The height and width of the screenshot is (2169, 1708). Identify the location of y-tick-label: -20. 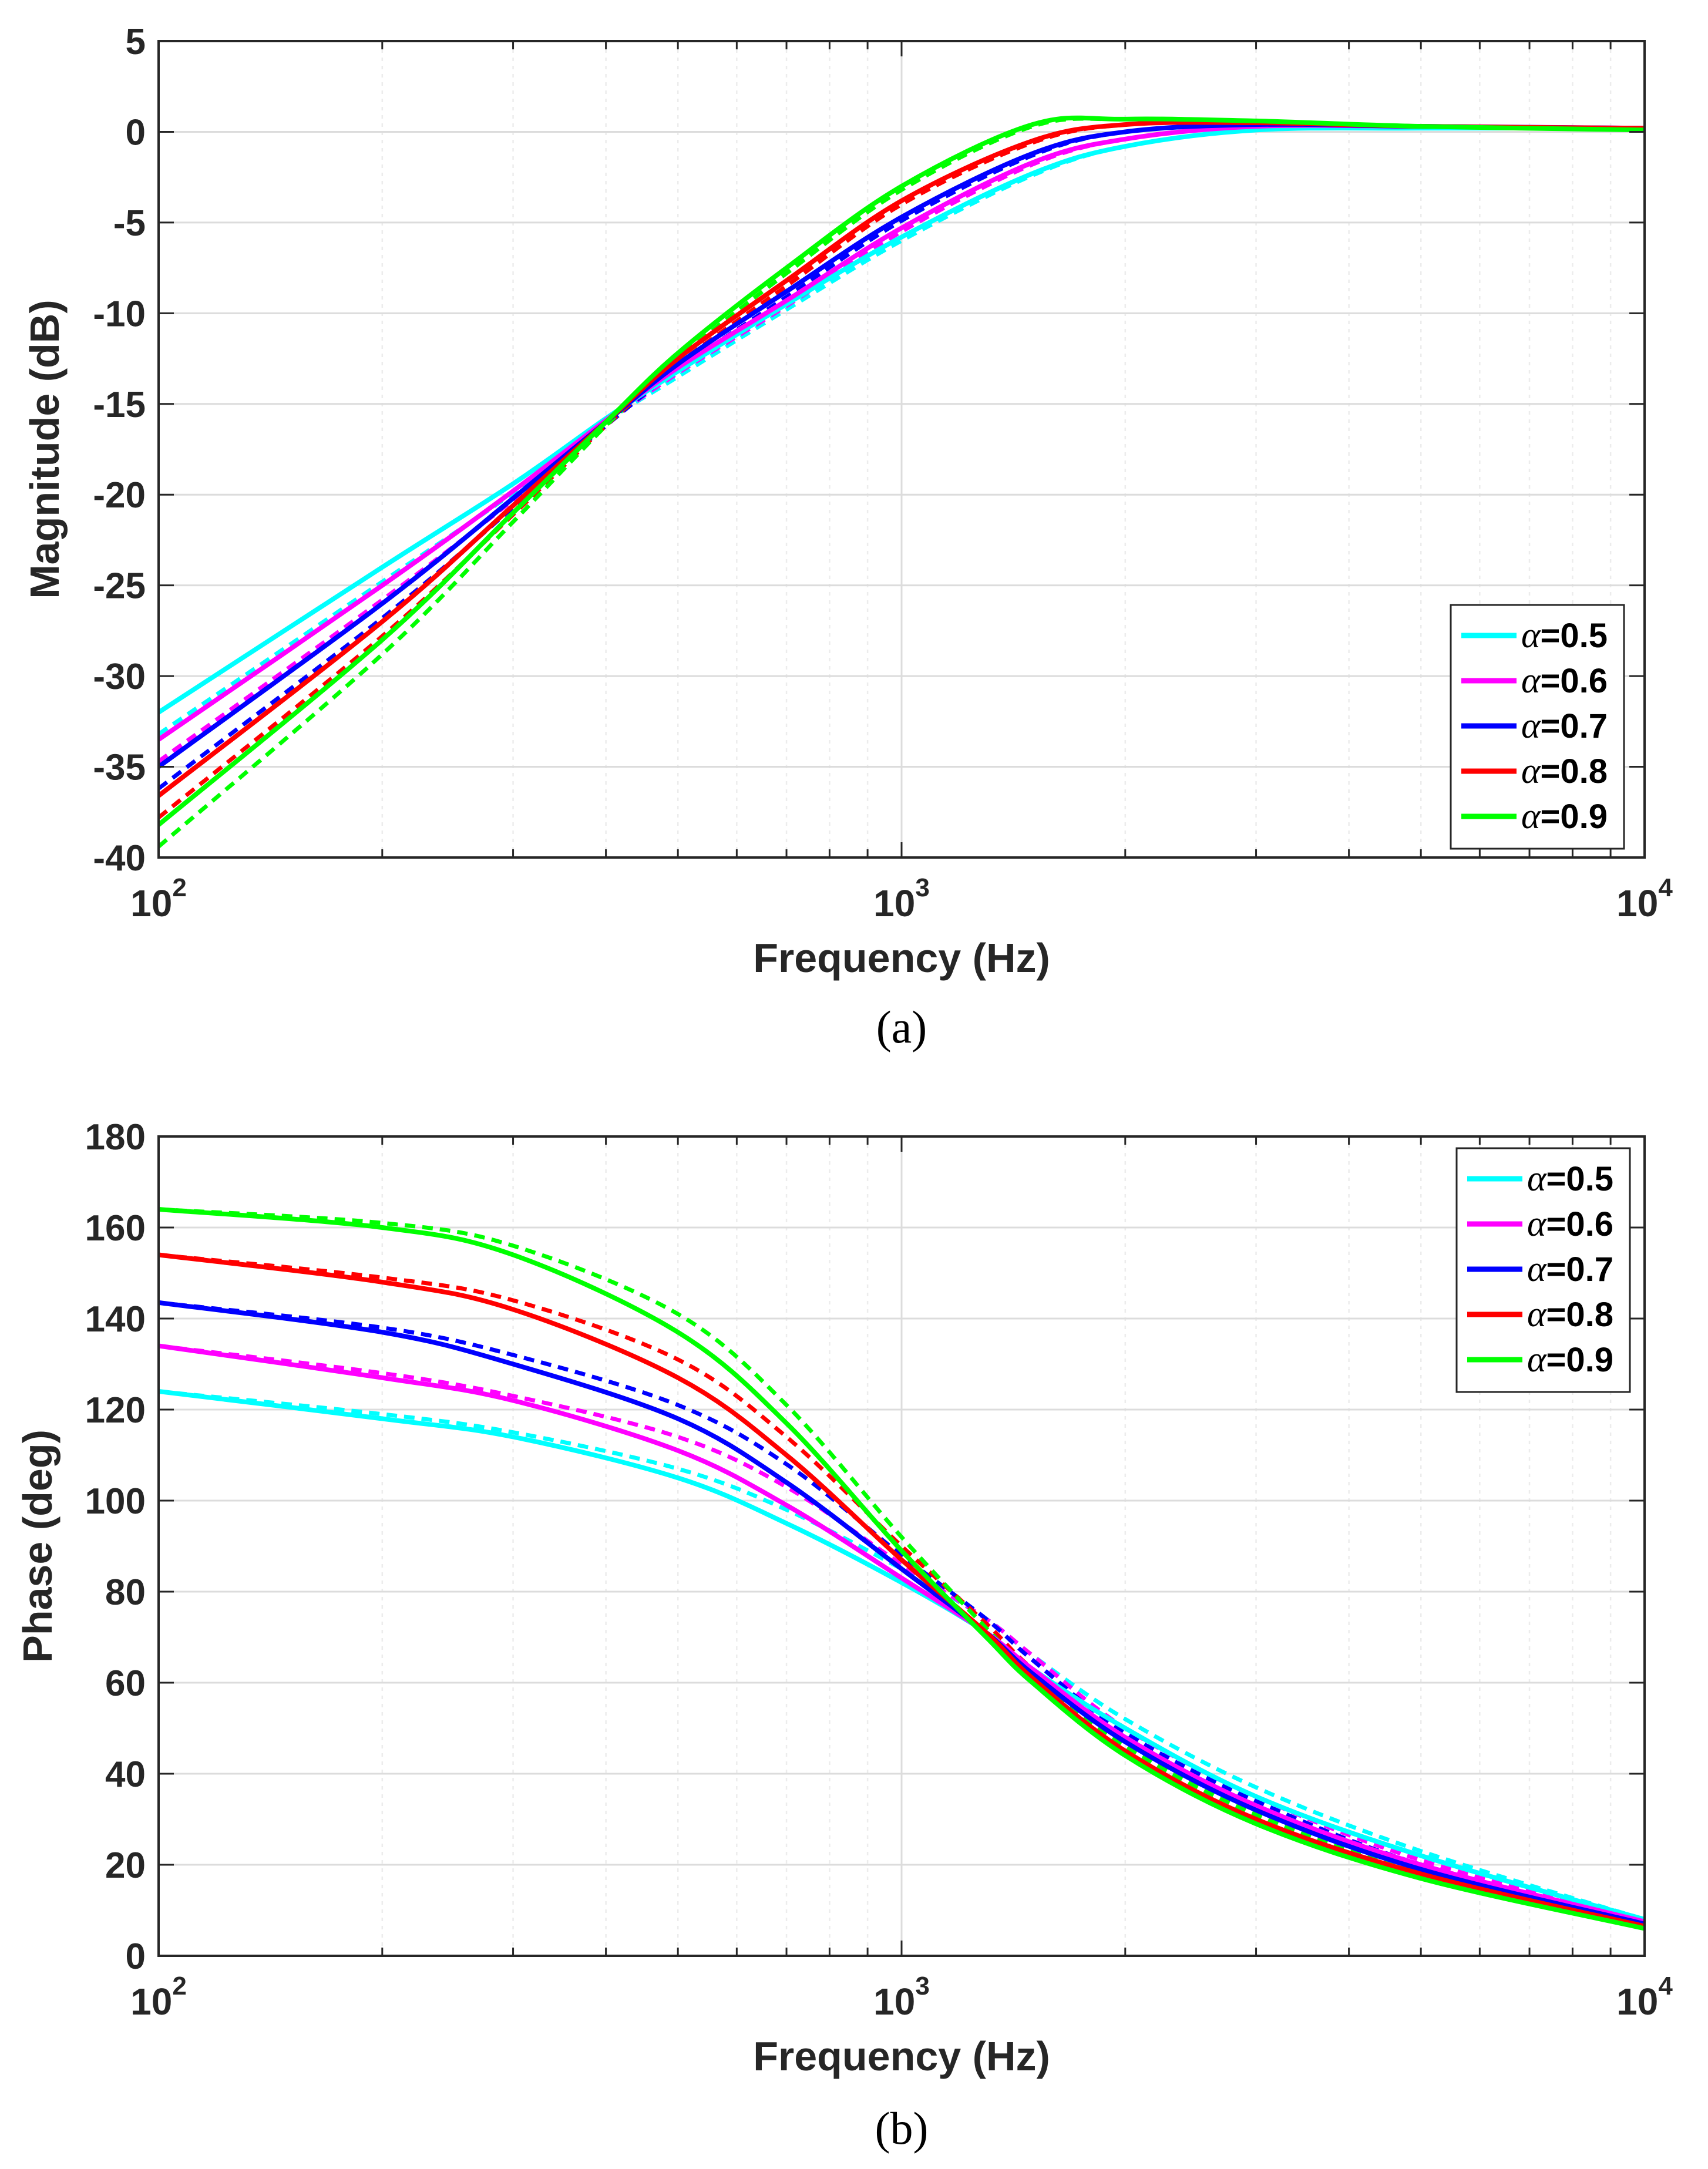
(119, 495).